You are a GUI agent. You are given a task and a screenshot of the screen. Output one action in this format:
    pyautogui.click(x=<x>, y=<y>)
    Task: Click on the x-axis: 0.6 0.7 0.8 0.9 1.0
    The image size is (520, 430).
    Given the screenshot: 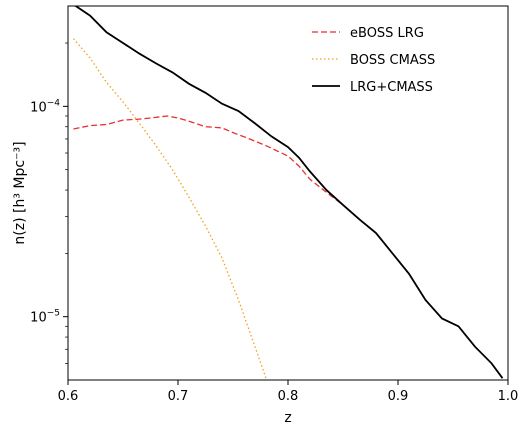 What is the action you would take?
    pyautogui.click(x=288, y=392)
    